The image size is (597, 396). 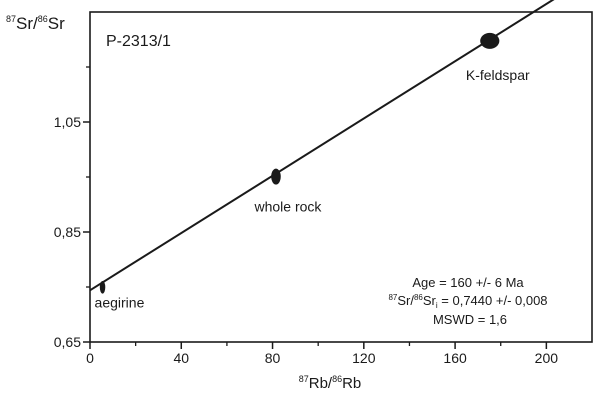 I want to click on initial-ratio-annotation: 87Sr/86Sri = 0,7440 +/- 0,008, so click(x=467, y=301).